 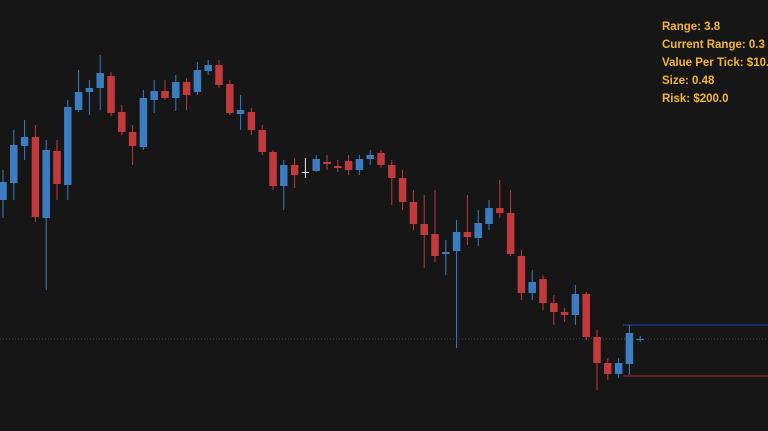 What do you see at coordinates (715, 63) in the screenshot?
I see `info-label: Value Per Tick: $10.` at bounding box center [715, 63].